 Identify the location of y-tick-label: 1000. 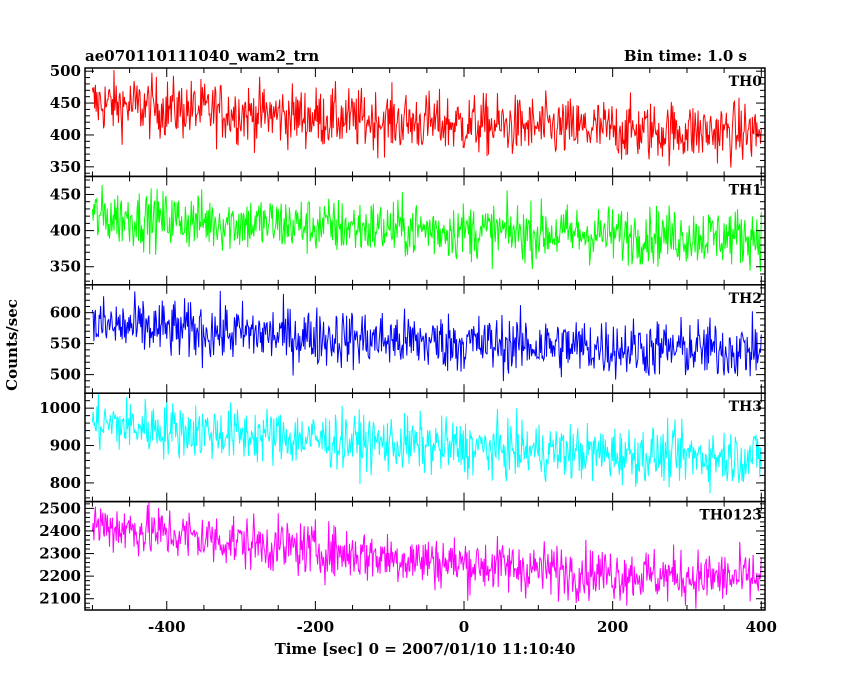
(60, 408).